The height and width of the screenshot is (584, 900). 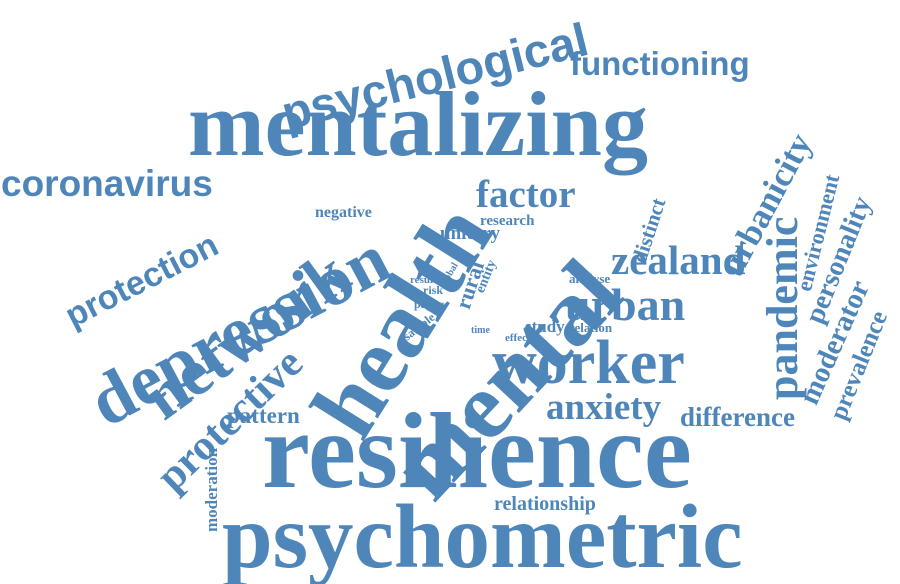 I want to click on word-difference: difference, so click(x=737, y=417).